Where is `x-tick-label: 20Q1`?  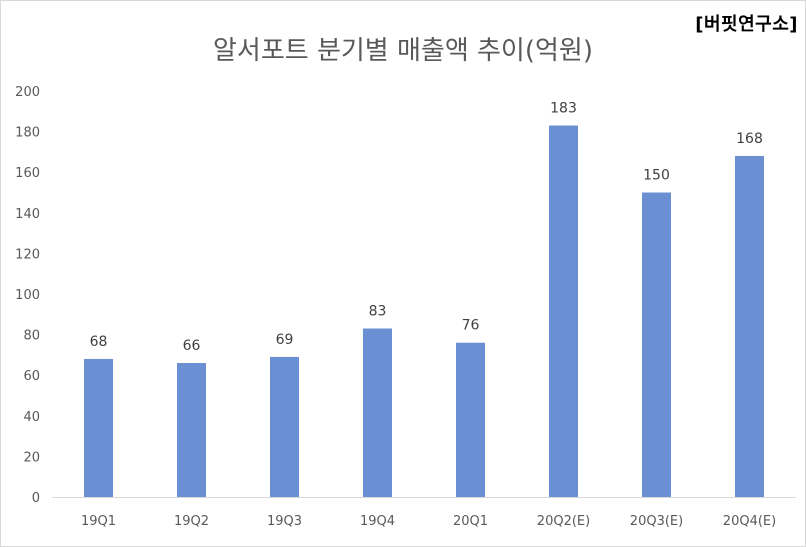
x-tick-label: 20Q1 is located at coordinates (470, 521).